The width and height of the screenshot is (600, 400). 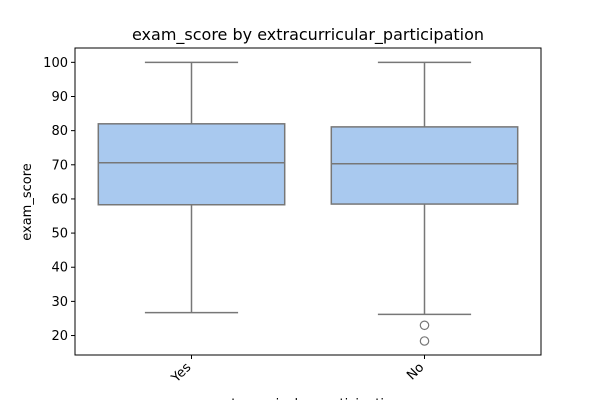 What do you see at coordinates (191, 164) in the screenshot?
I see `box-yes` at bounding box center [191, 164].